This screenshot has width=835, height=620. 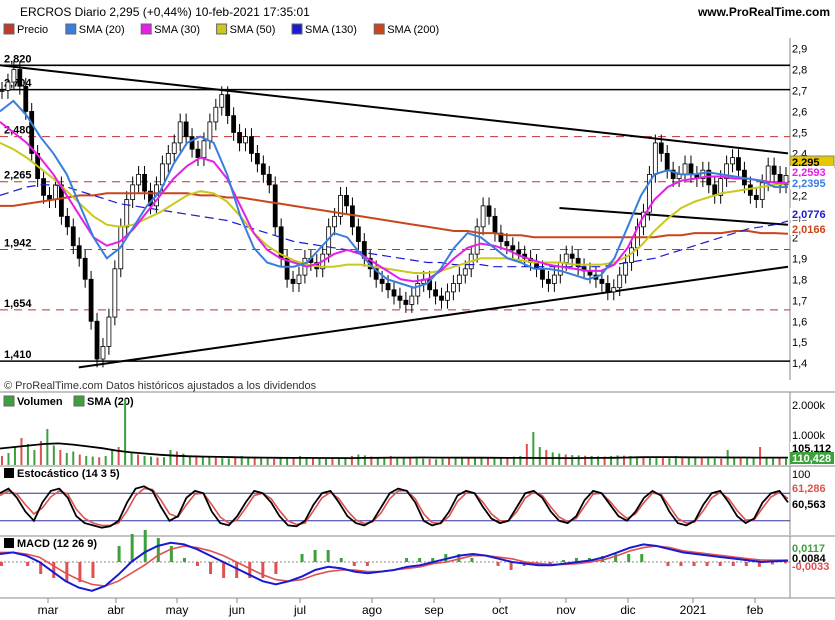 I want to click on legend-label: SMA (50), so click(x=253, y=30).